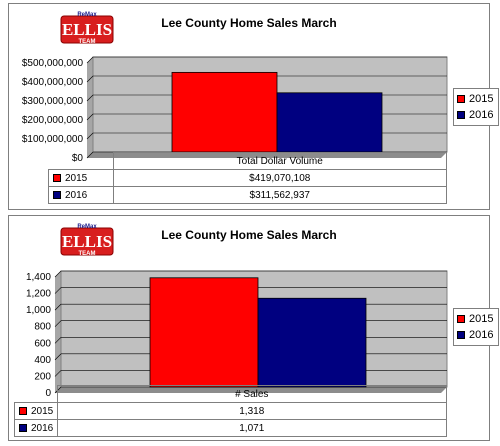 This screenshot has width=500, height=446. What do you see at coordinates (42, 376) in the screenshot?
I see `y-tick-label: 200` at bounding box center [42, 376].